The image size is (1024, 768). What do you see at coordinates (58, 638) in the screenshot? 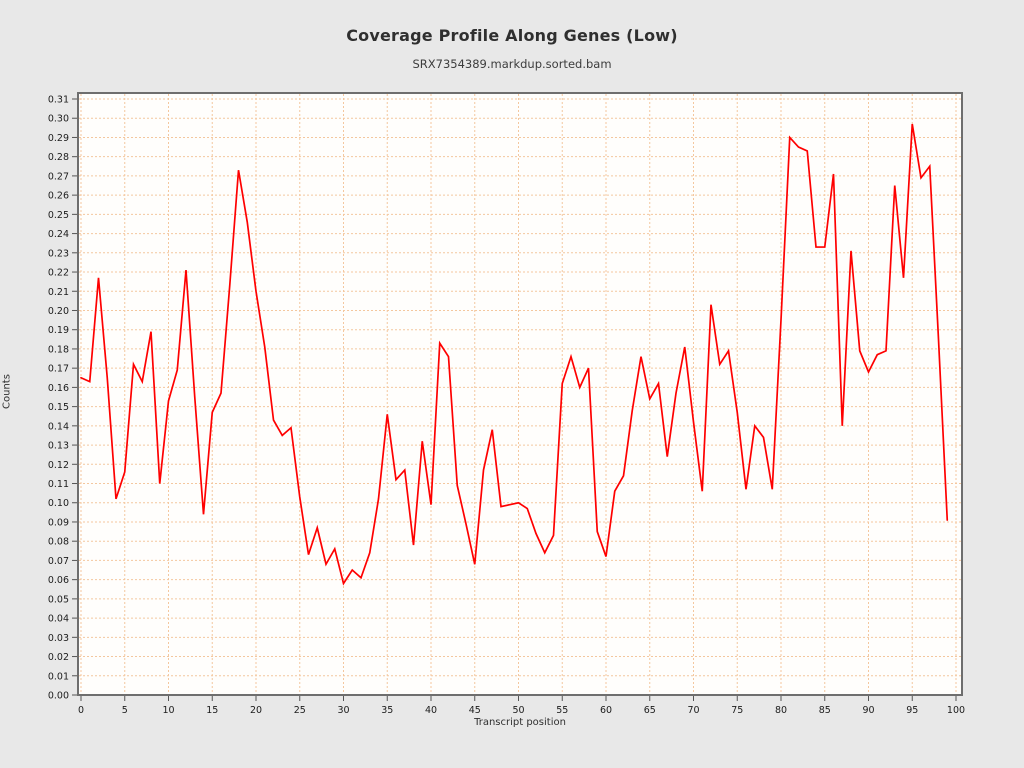
I see `svg-text: 0.03` at bounding box center [58, 638].